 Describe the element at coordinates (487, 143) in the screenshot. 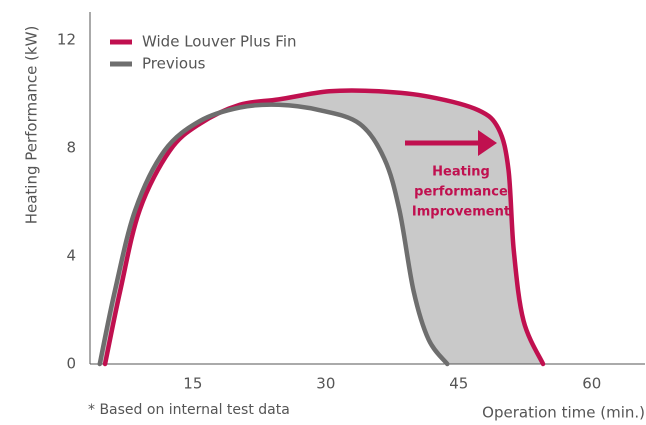

I see `arrow-head` at that location.